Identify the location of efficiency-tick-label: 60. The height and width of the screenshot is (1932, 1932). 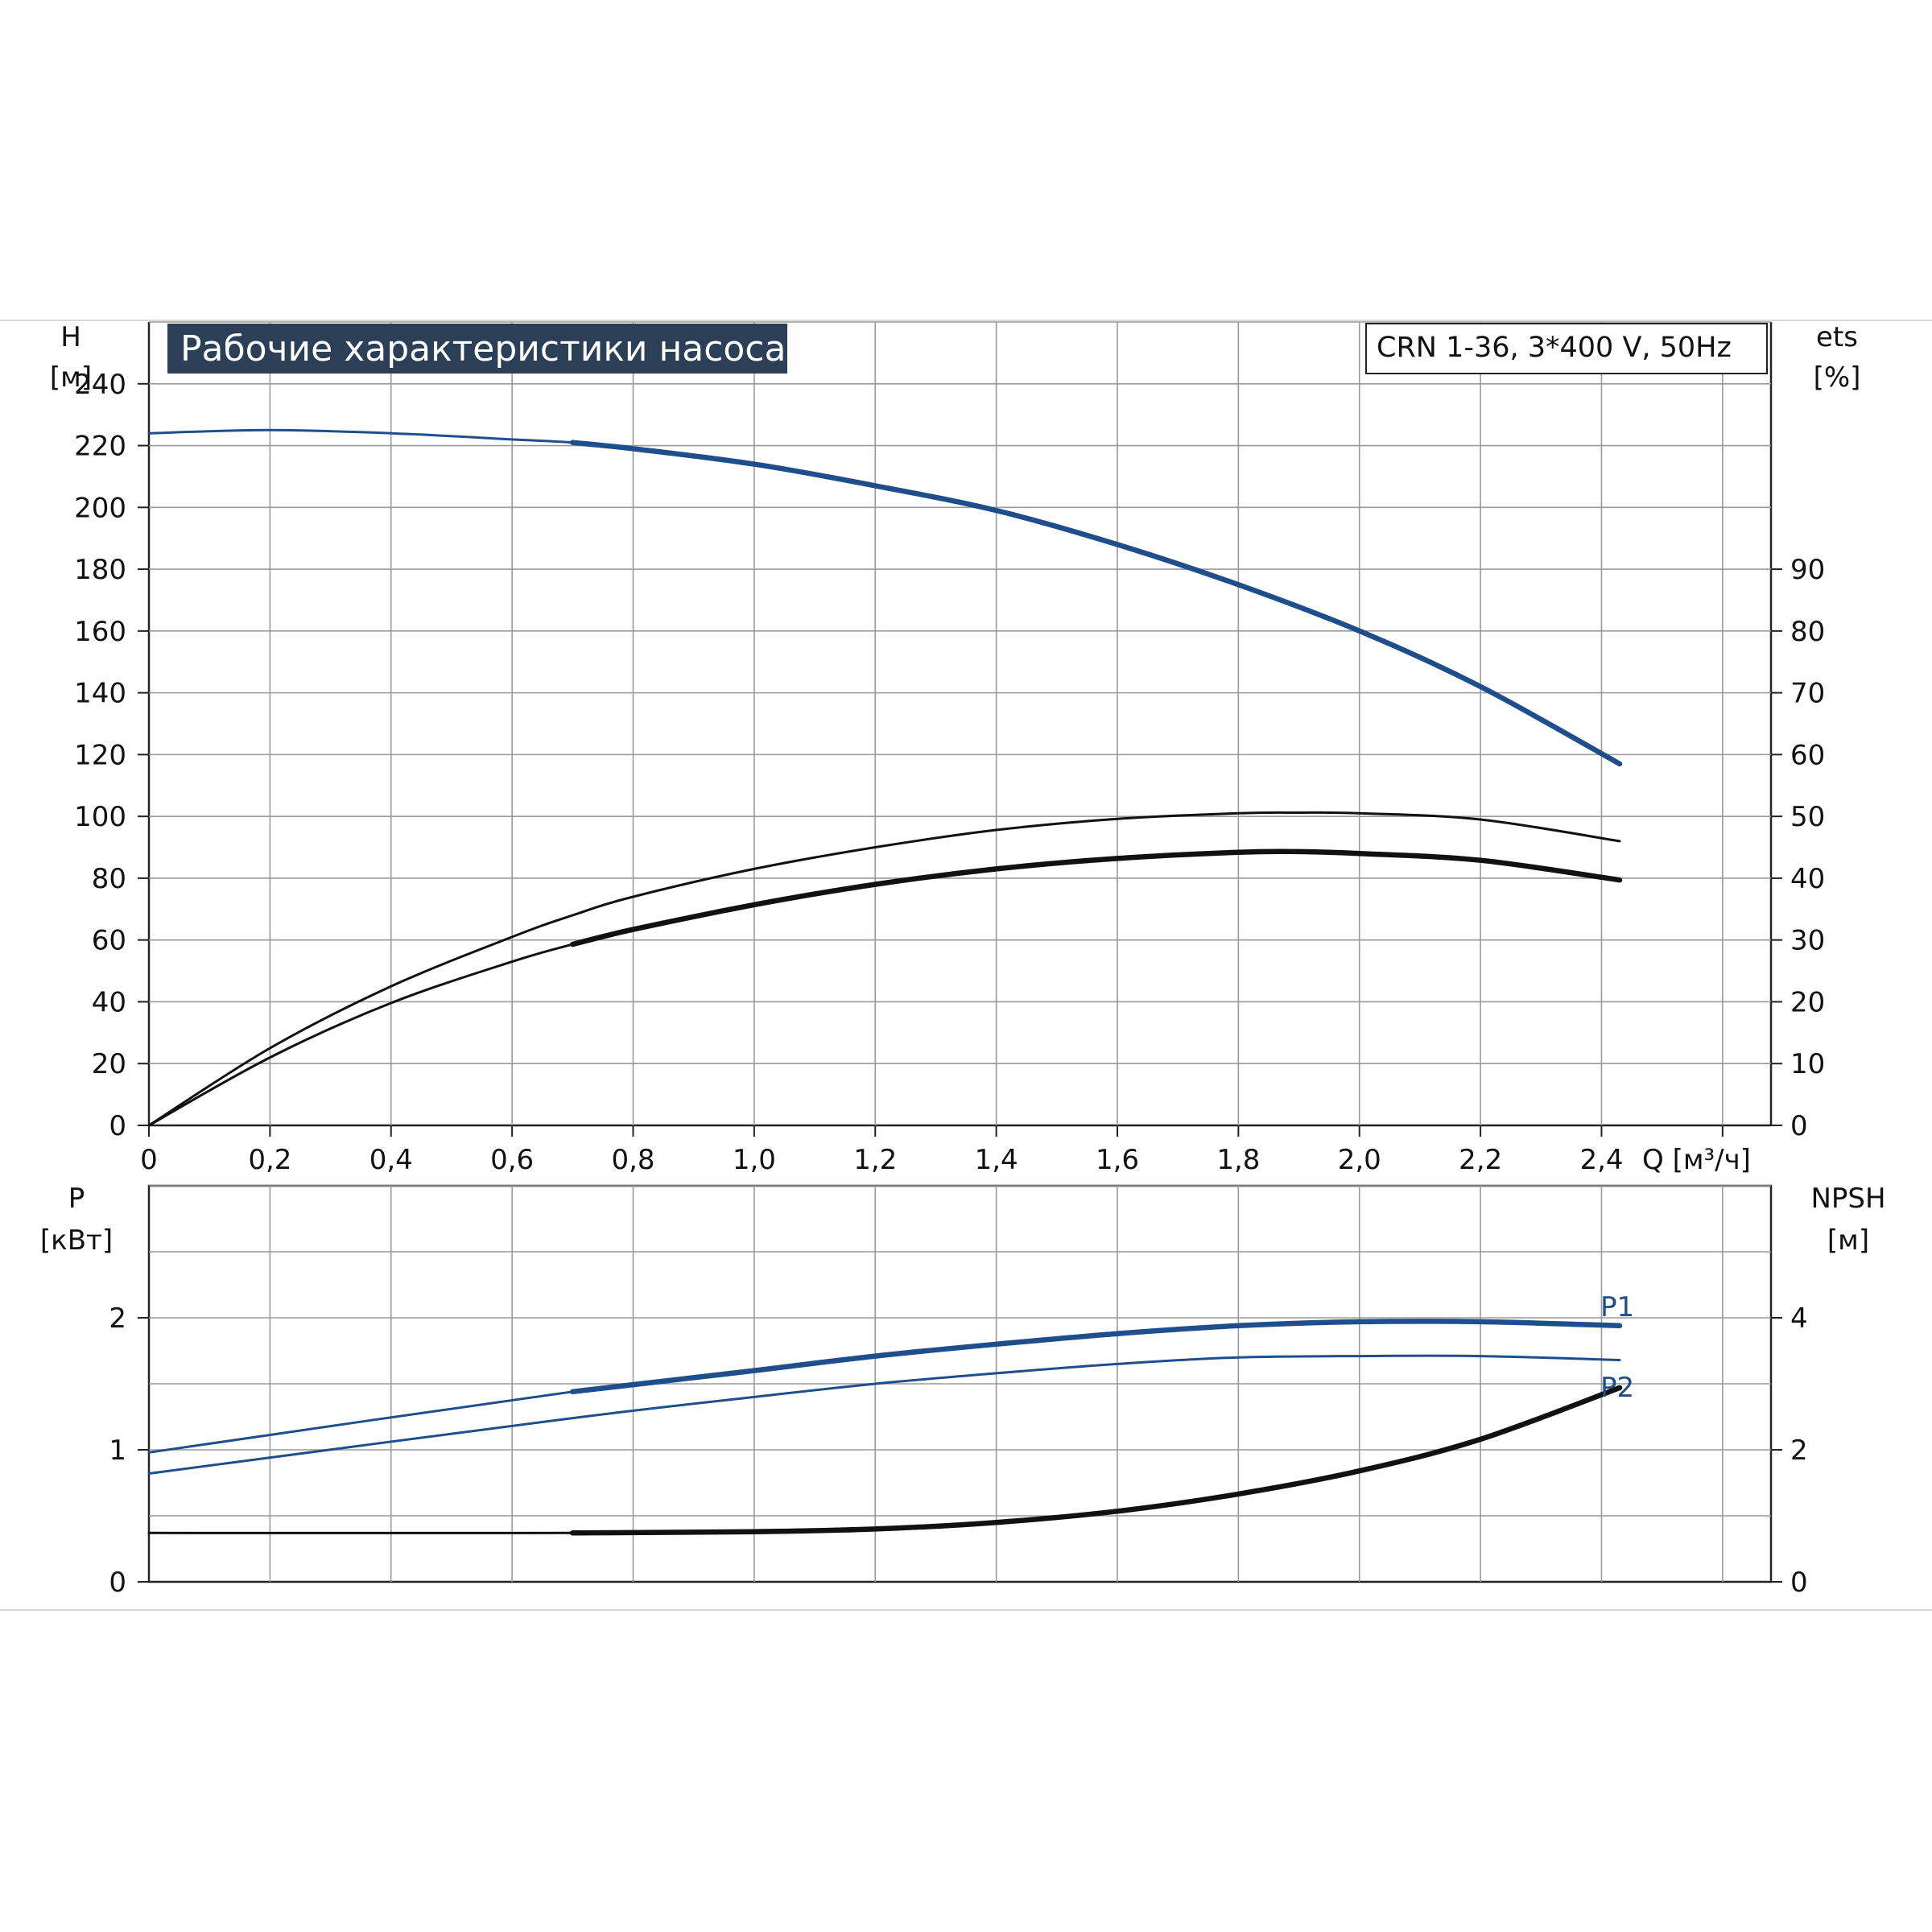
(1807, 755).